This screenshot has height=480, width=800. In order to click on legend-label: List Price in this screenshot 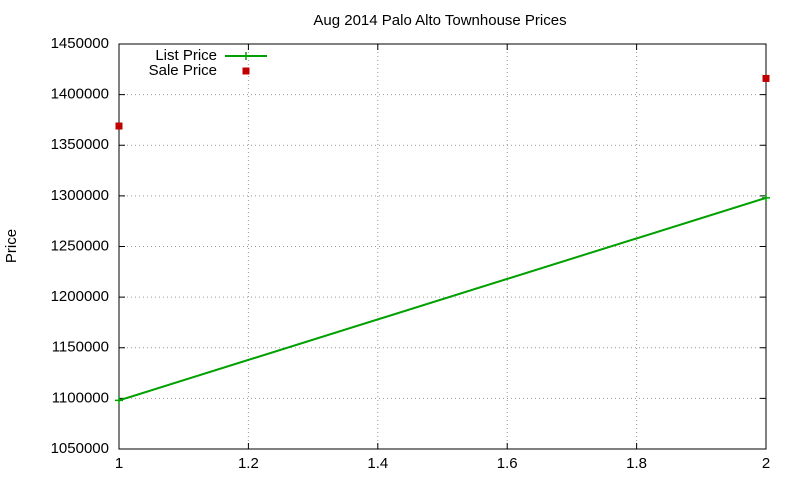, I will do `click(186, 55)`.